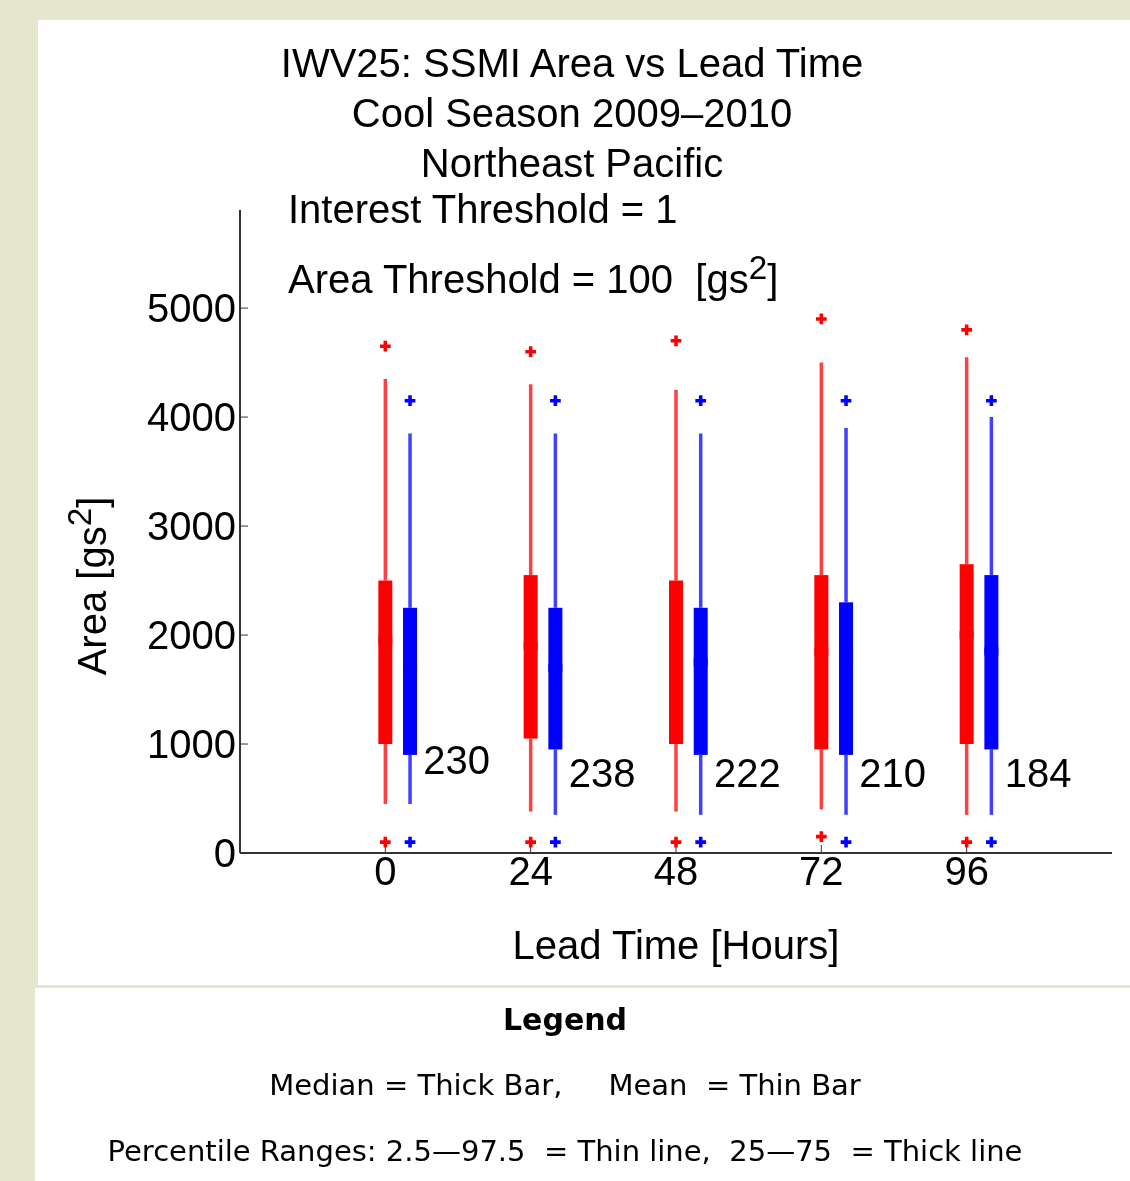 Image resolution: width=1130 pixels, height=1181 pixels. Describe the element at coordinates (565, 1085) in the screenshot. I see `text: Median = Thick Bar, Mean = Thin Bar` at that location.